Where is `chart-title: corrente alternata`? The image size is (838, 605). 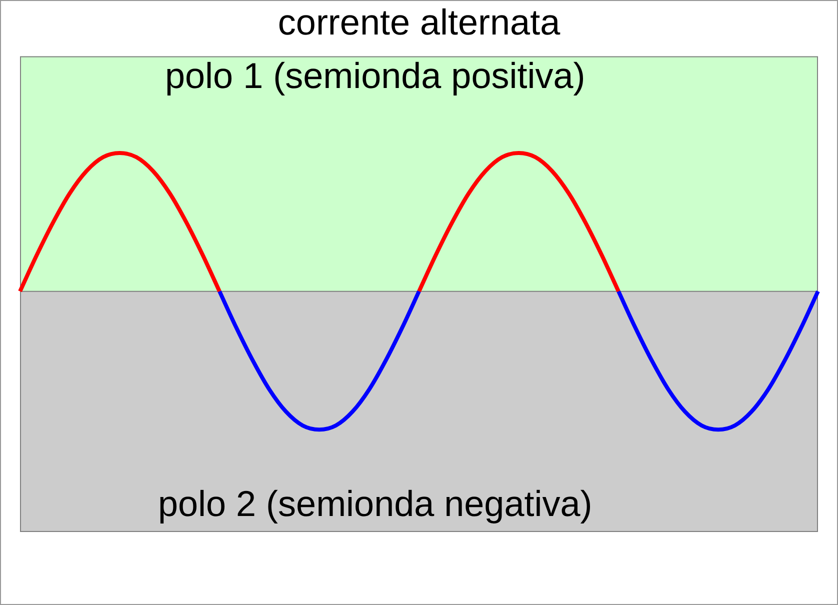
chart-title: corrente alternata is located at coordinates (420, 22).